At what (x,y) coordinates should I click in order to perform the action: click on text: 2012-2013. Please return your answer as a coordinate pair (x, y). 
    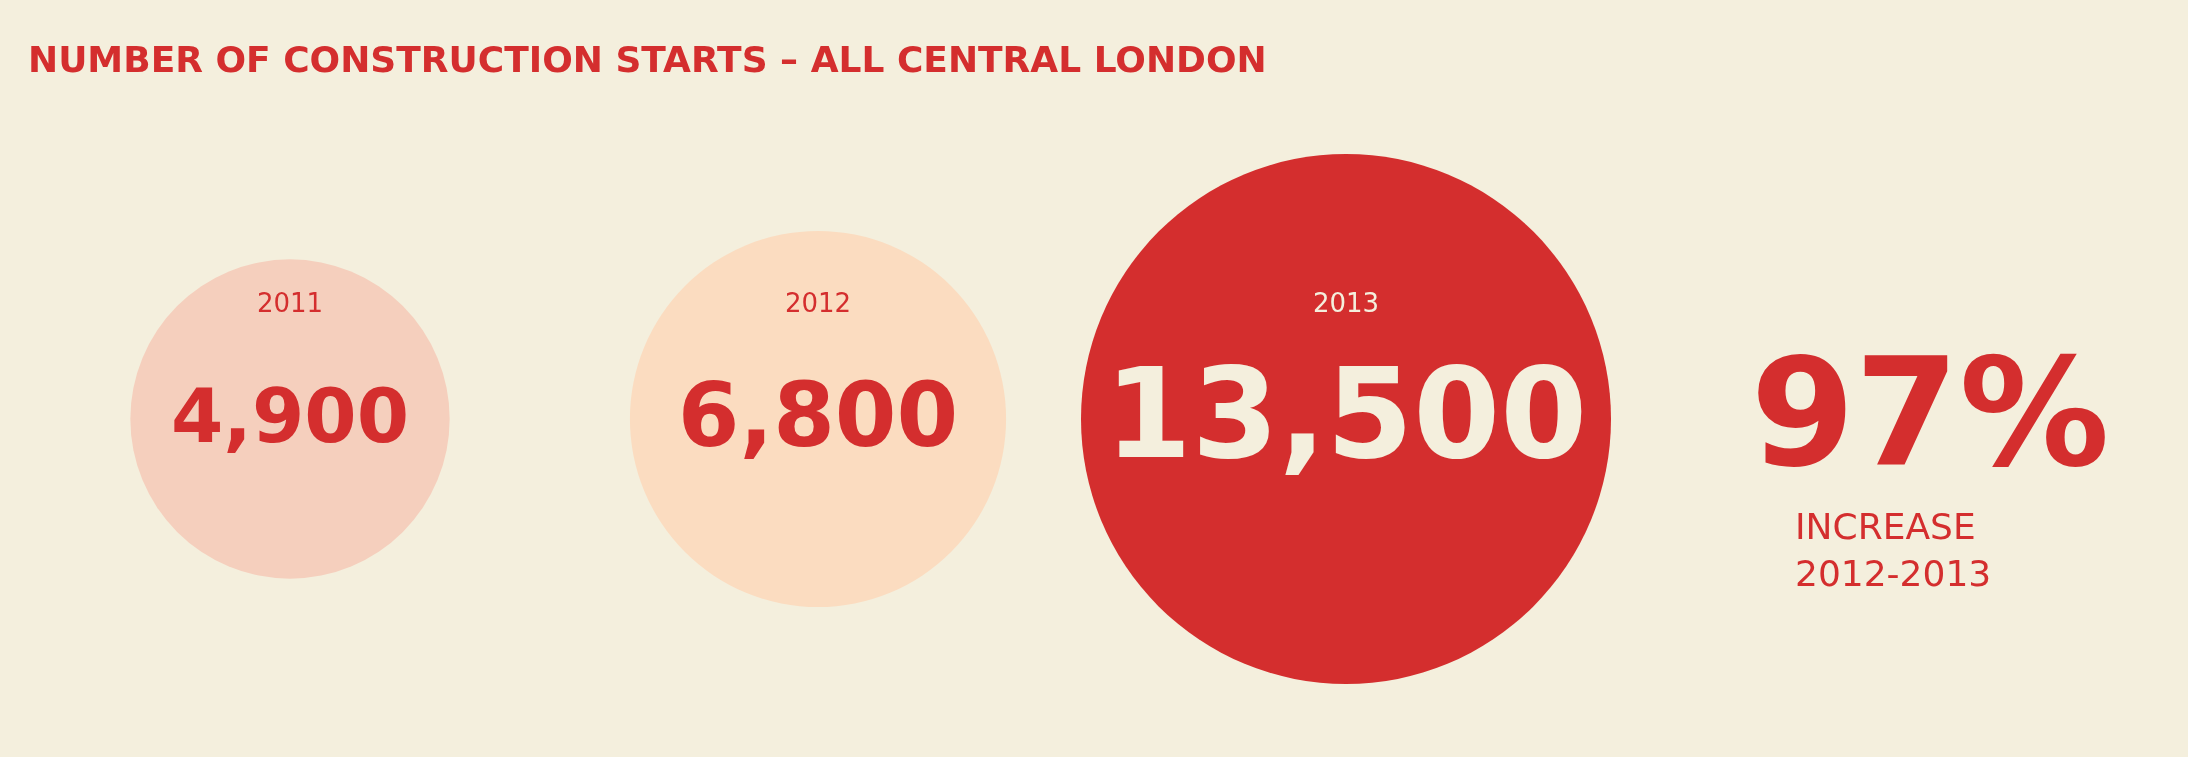
    Looking at the image, I should click on (1893, 573).